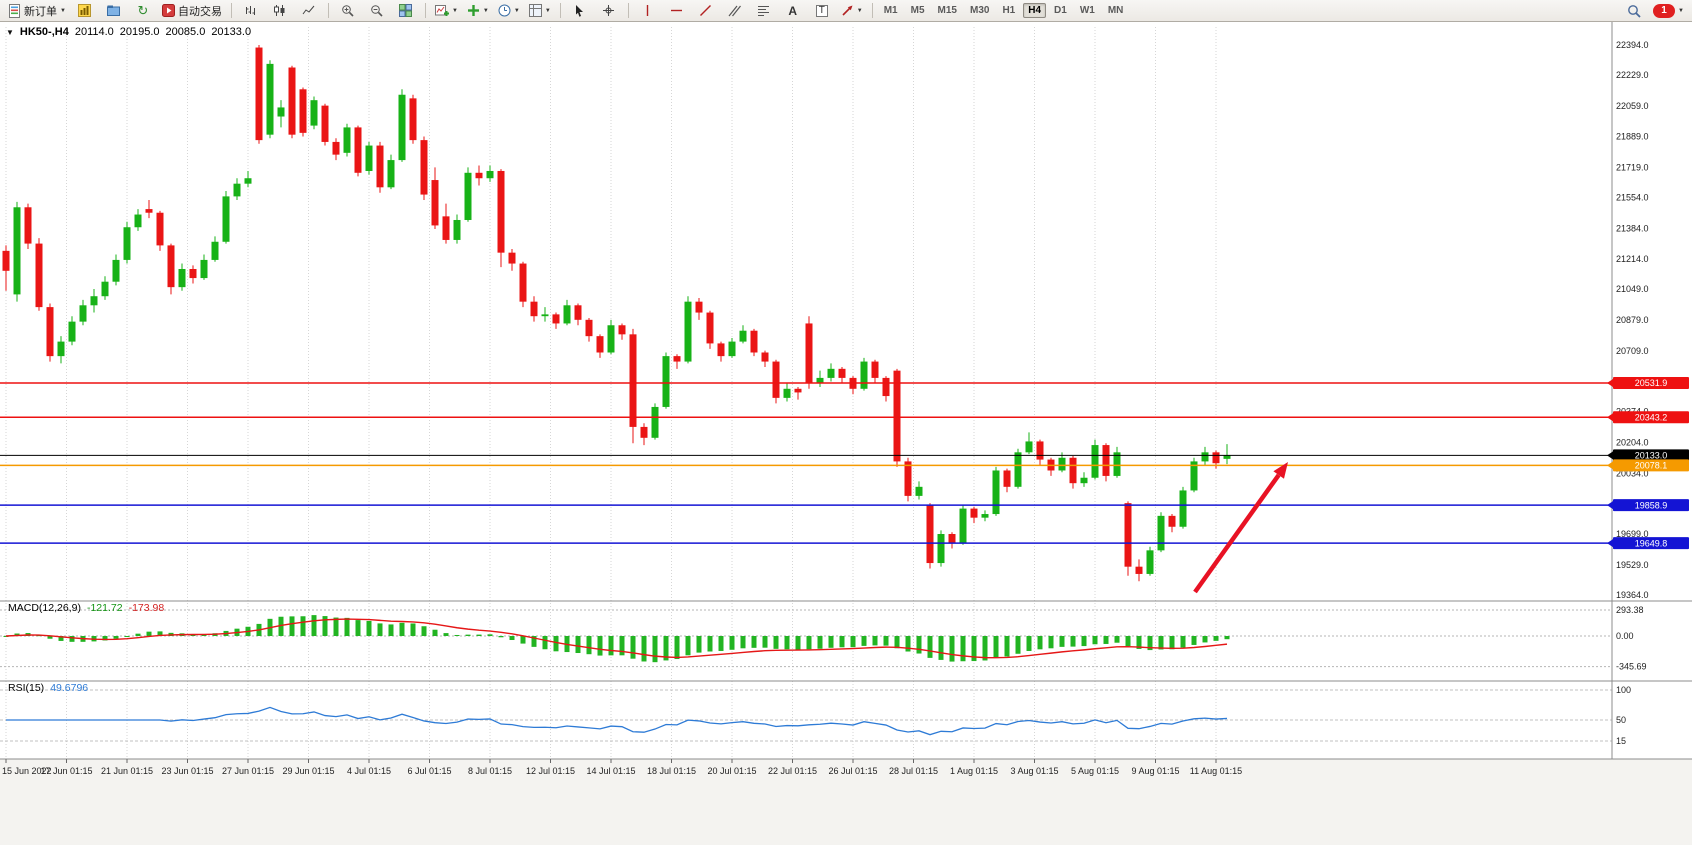  What do you see at coordinates (168, 10) in the screenshot?
I see `auto-trading-icon` at bounding box center [168, 10].